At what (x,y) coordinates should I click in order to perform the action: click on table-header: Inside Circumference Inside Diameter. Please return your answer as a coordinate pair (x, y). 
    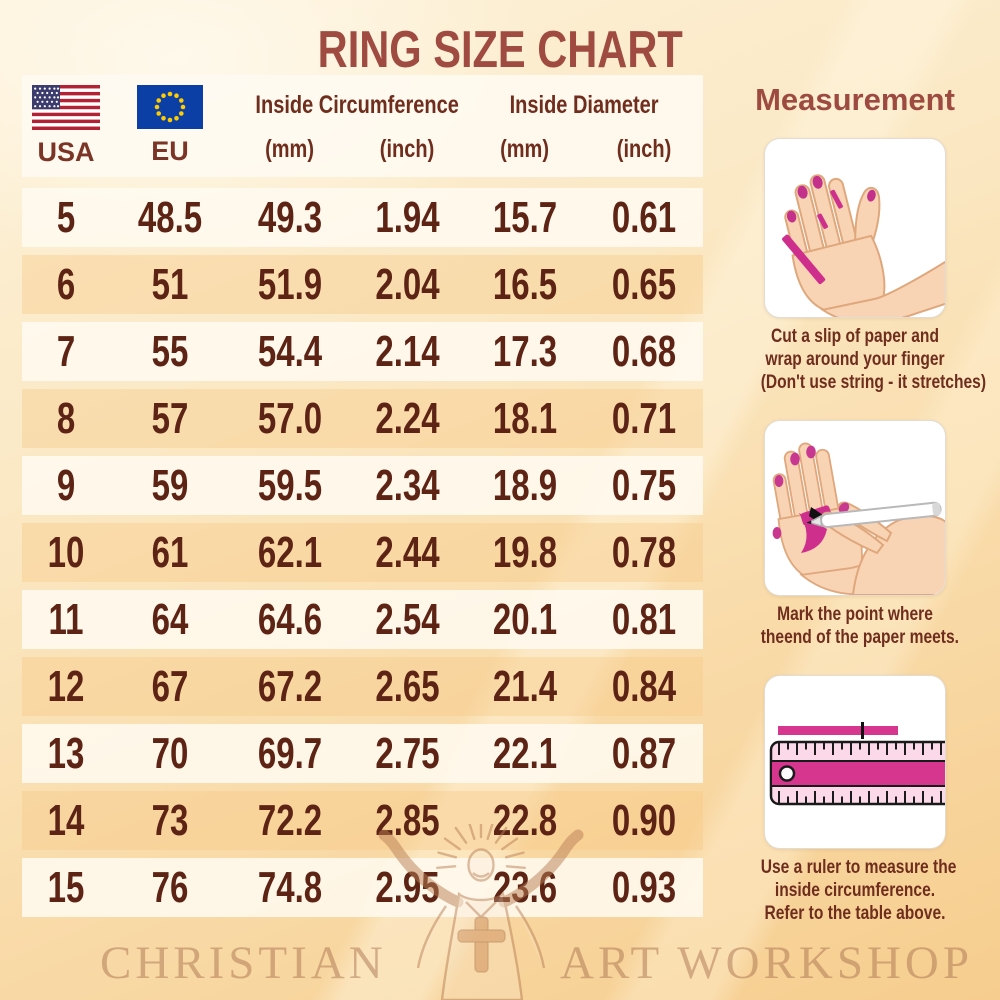
    Looking at the image, I should click on (362, 126).